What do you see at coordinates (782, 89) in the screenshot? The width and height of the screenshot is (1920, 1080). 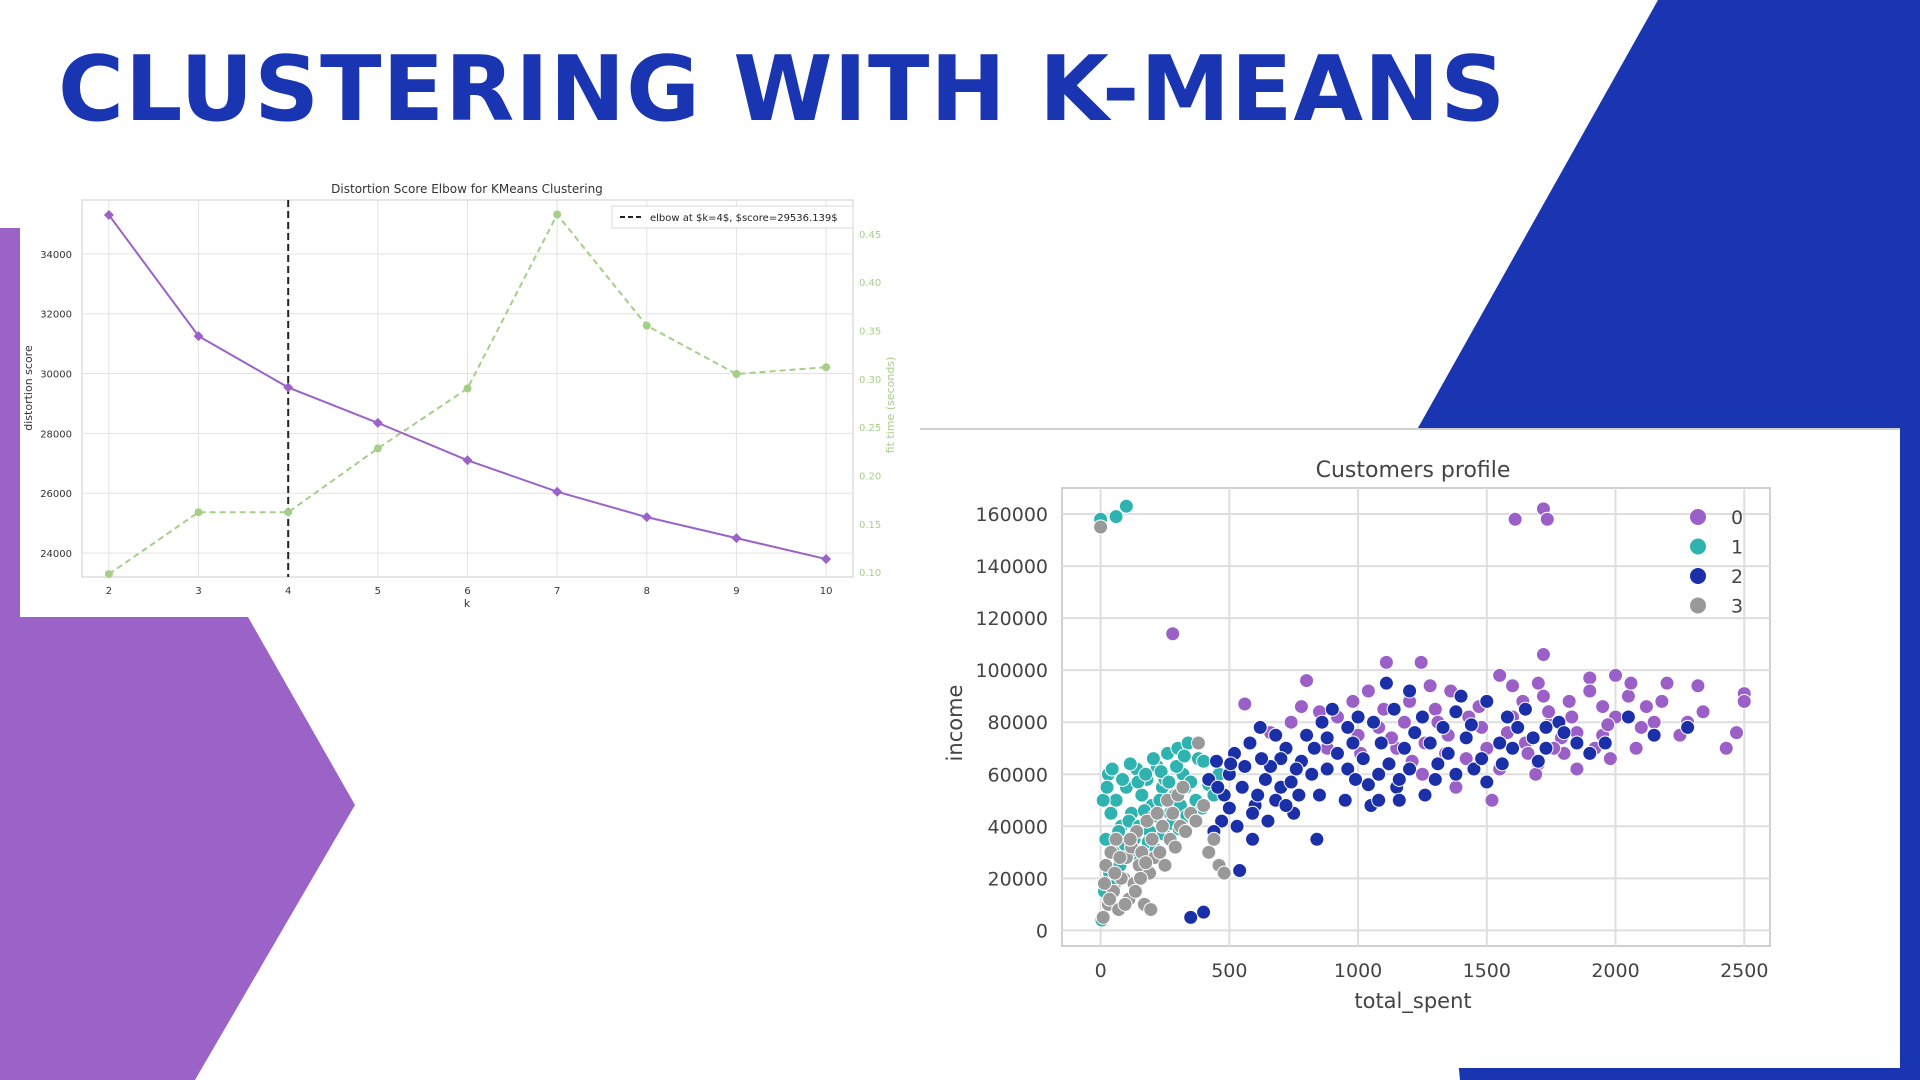 I see `slide-title: CLUSTERING WITH K-MEANS` at bounding box center [782, 89].